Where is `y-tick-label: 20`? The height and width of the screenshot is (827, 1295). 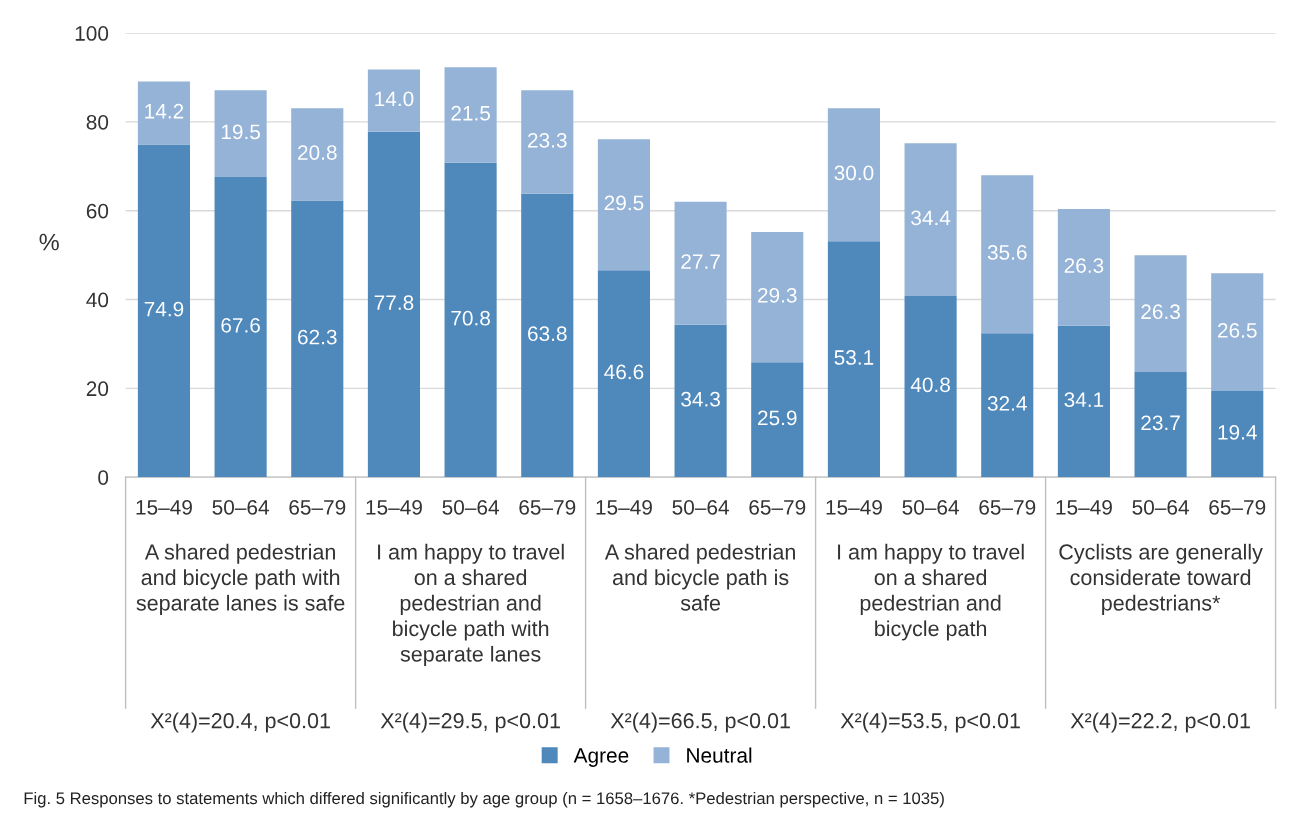 y-tick-label: 20 is located at coordinates (97, 389).